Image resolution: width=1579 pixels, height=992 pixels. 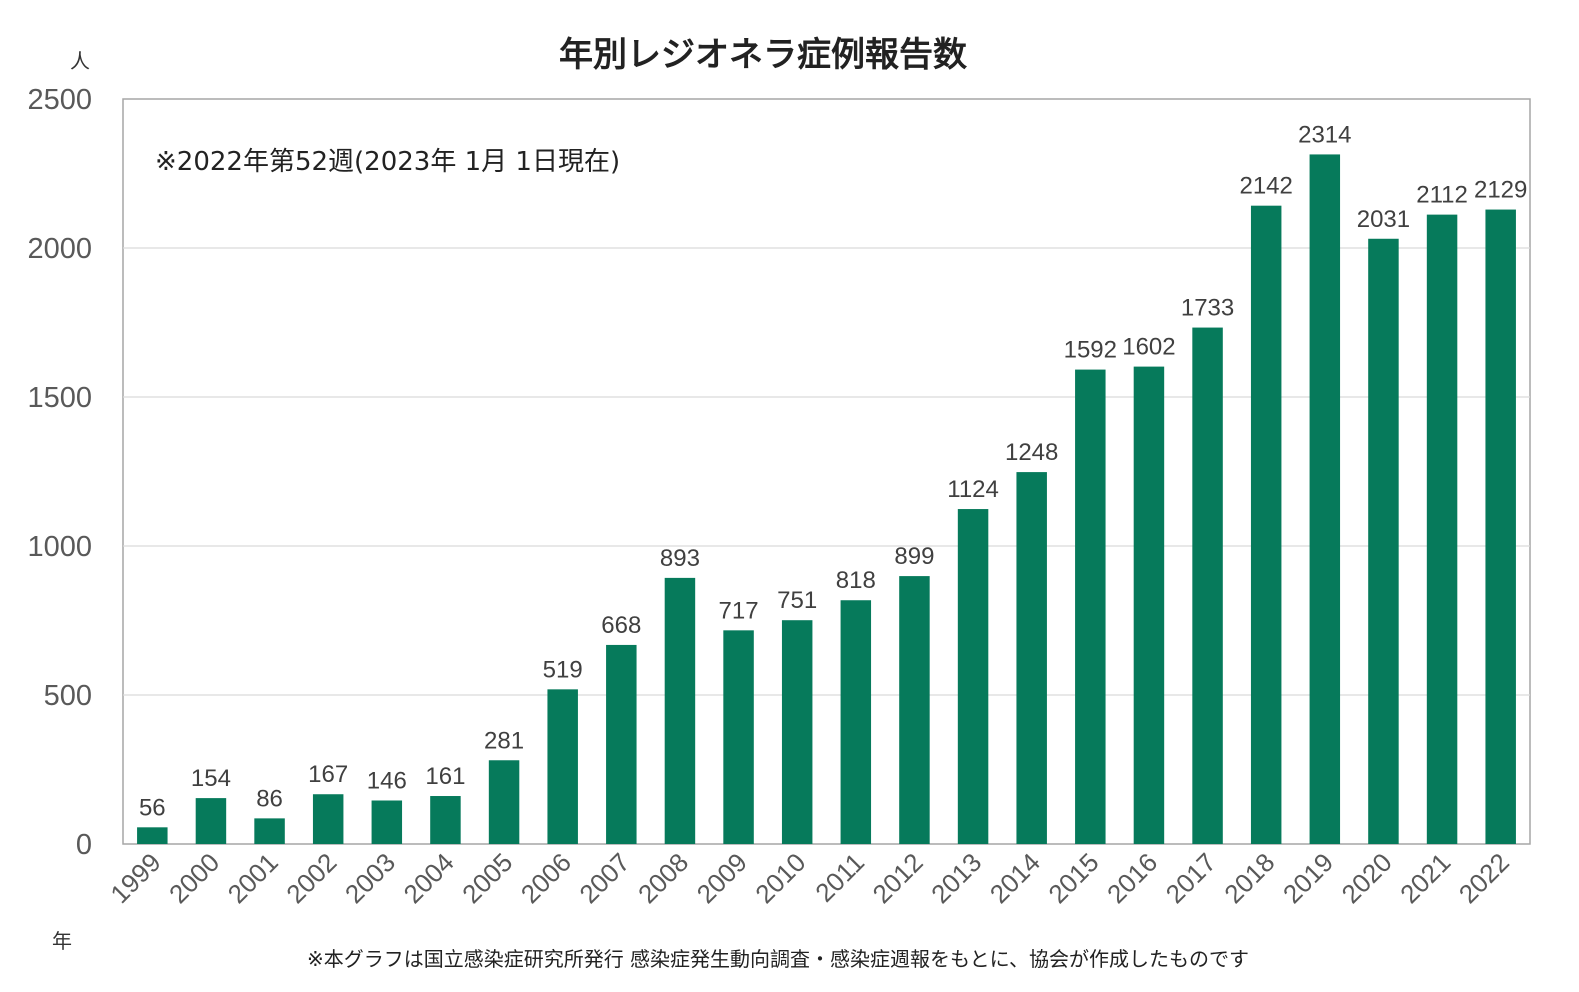 What do you see at coordinates (973, 489) in the screenshot?
I see `data-label: 1124` at bounding box center [973, 489].